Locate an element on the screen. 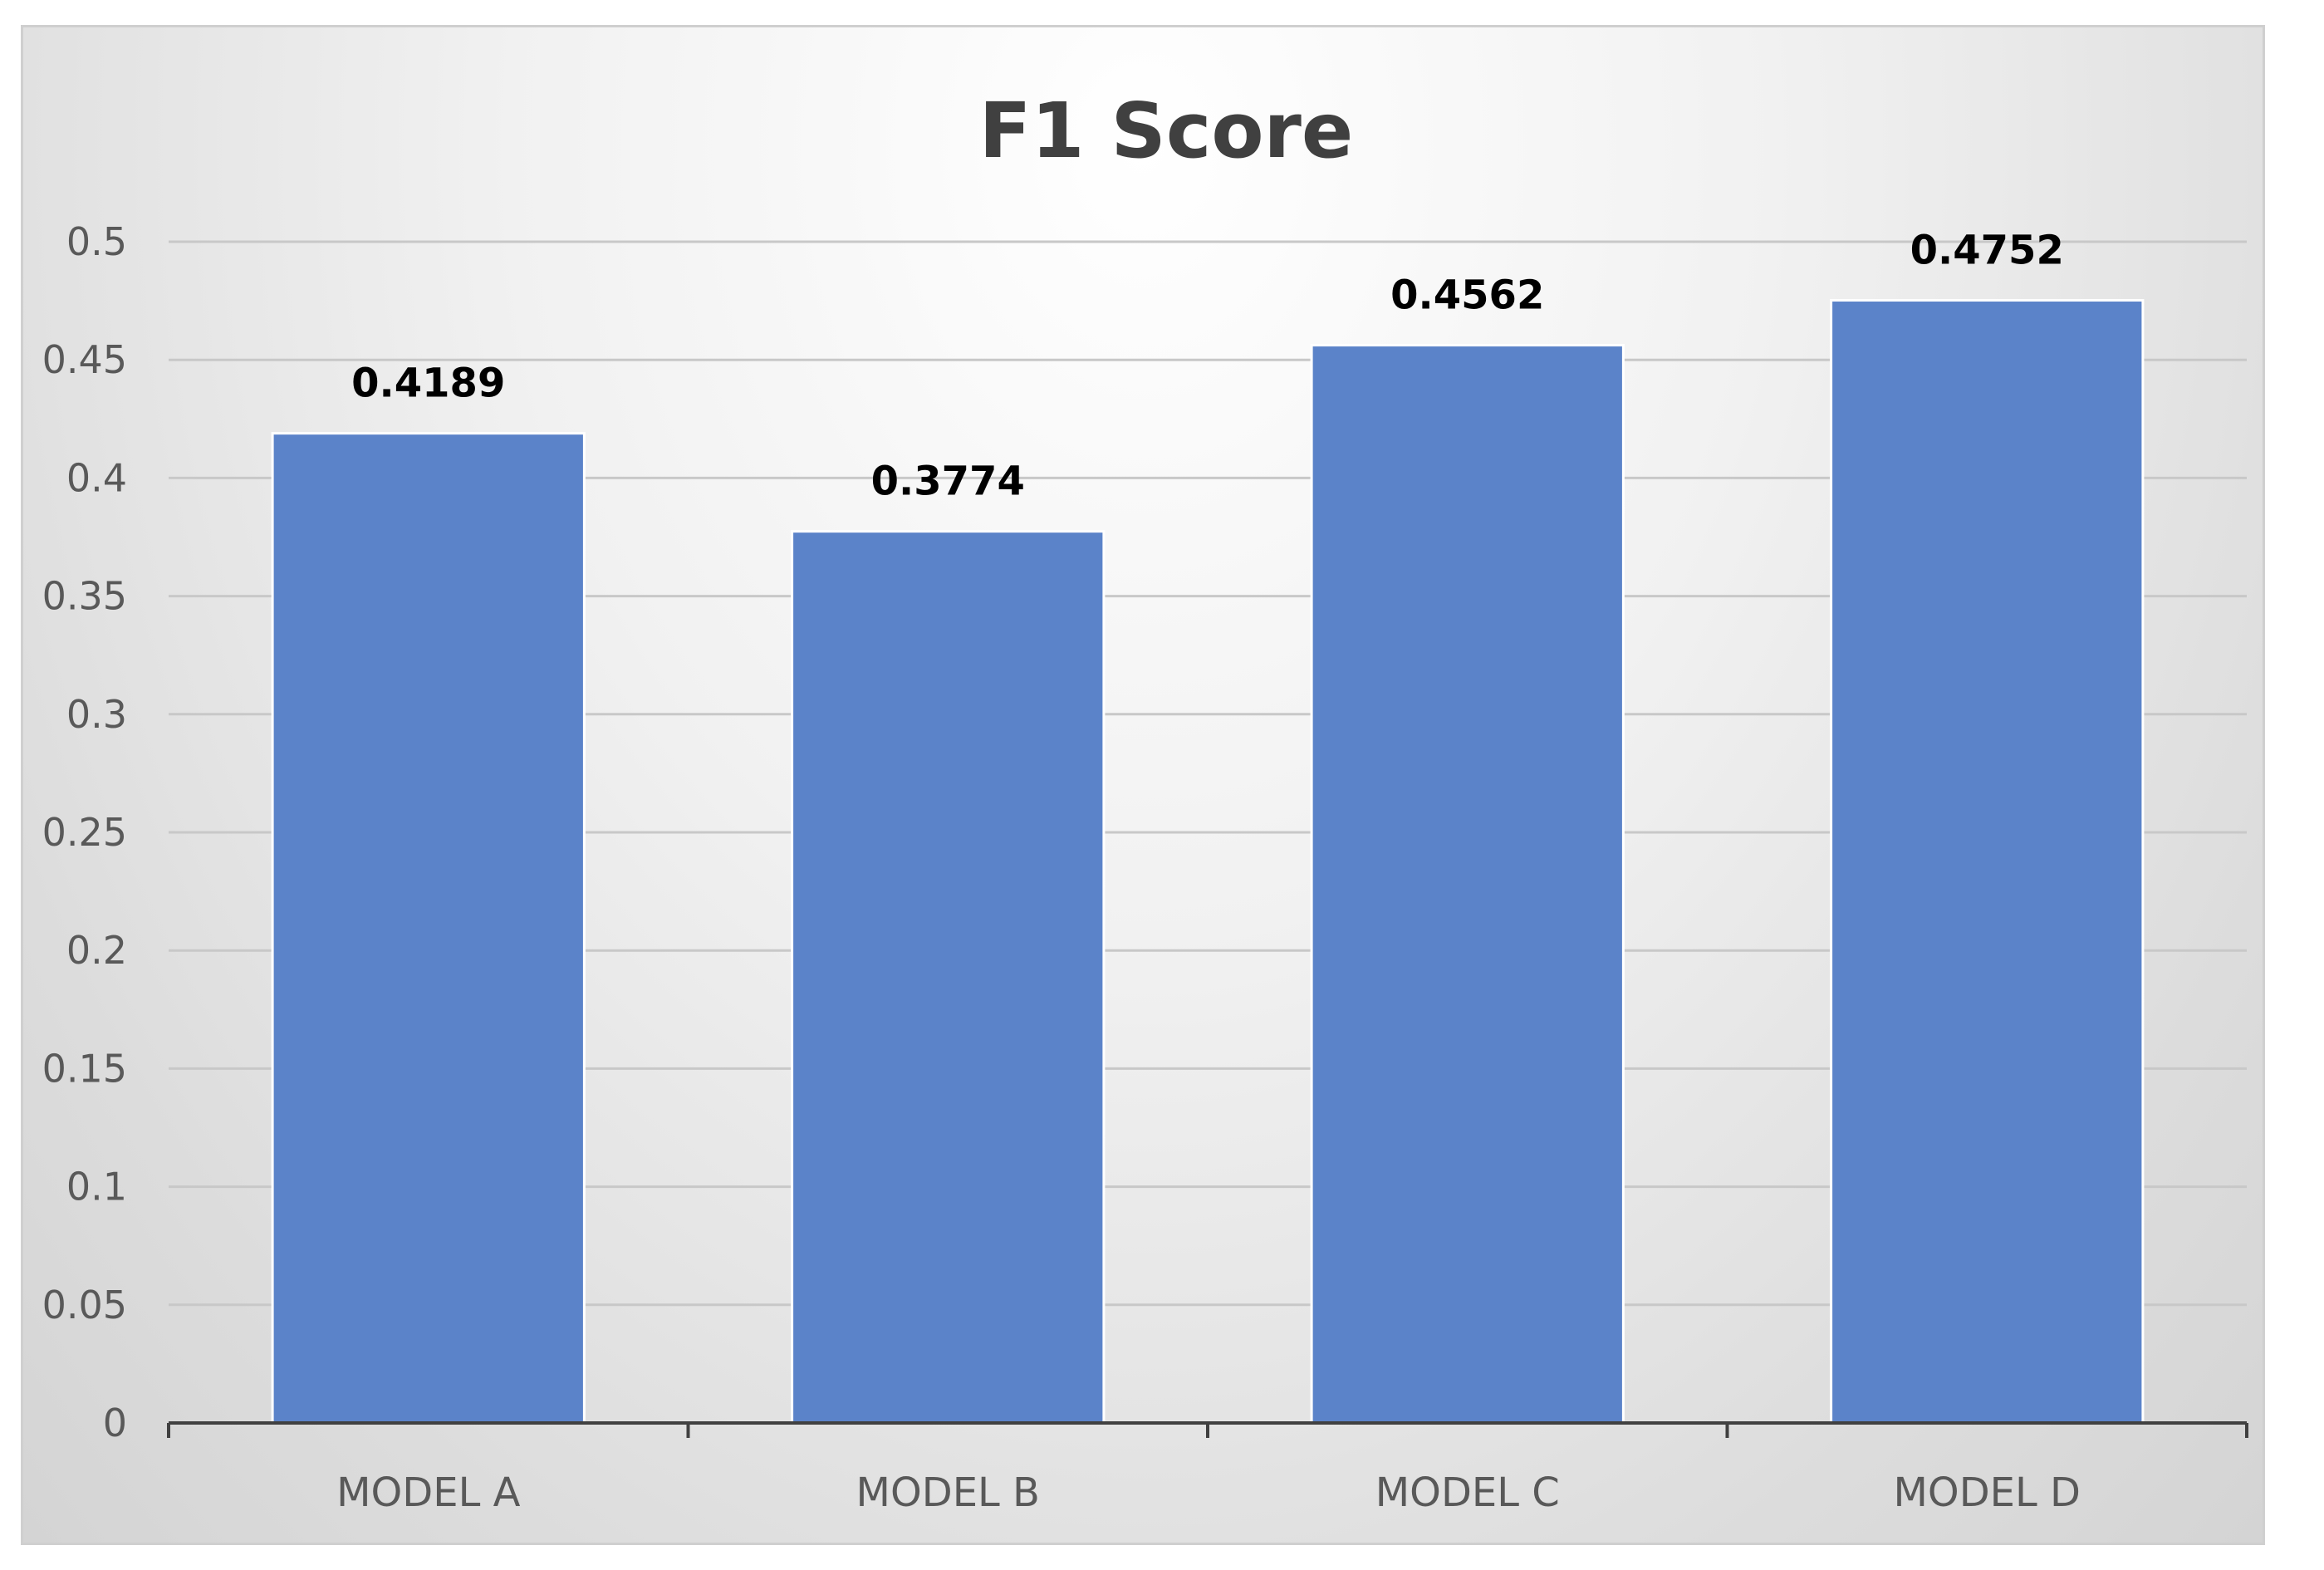  y-tick-label: 0.1 is located at coordinates (96, 1187).